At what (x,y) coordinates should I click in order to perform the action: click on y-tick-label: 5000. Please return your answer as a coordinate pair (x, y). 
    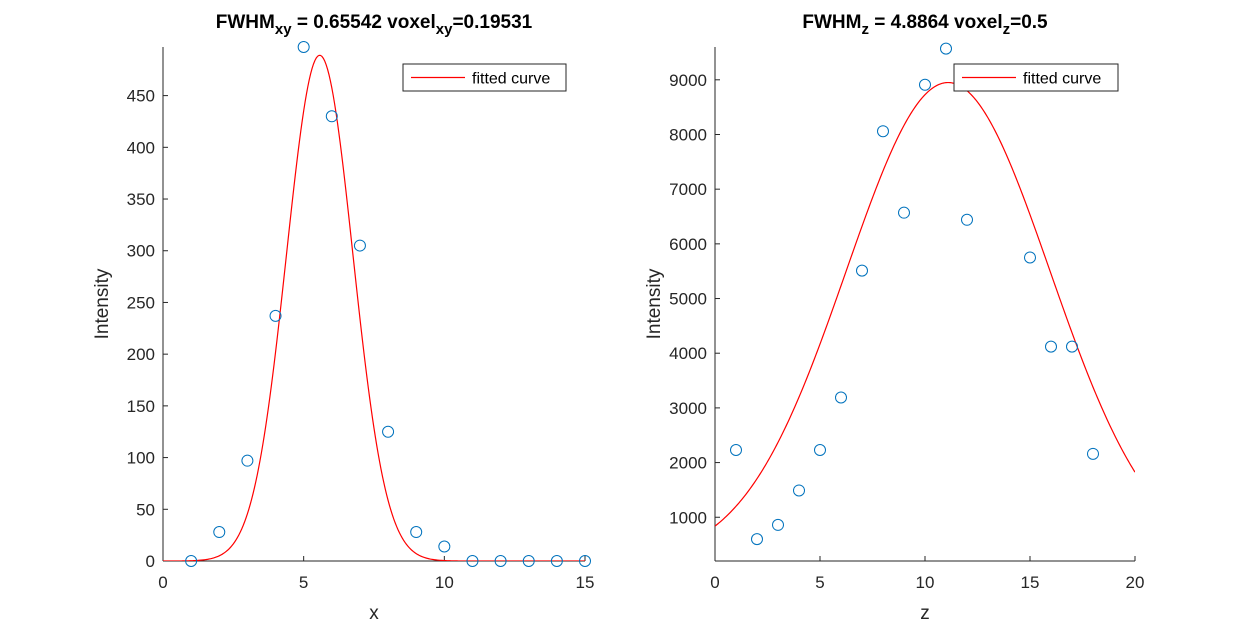
    Looking at the image, I should click on (688, 299).